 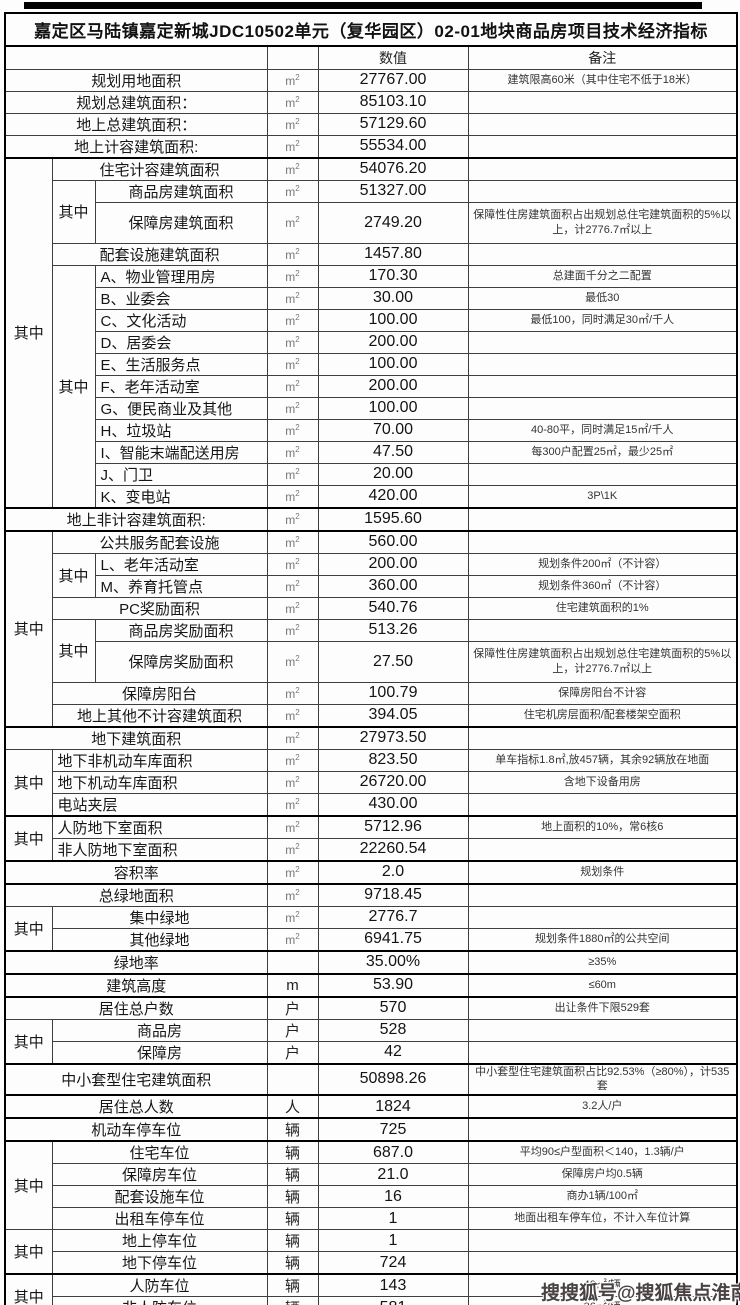 I want to click on table-row: H、垃圾站 m2 70.00 40-80平，同时满足15㎡/千人, so click(x=372, y=430).